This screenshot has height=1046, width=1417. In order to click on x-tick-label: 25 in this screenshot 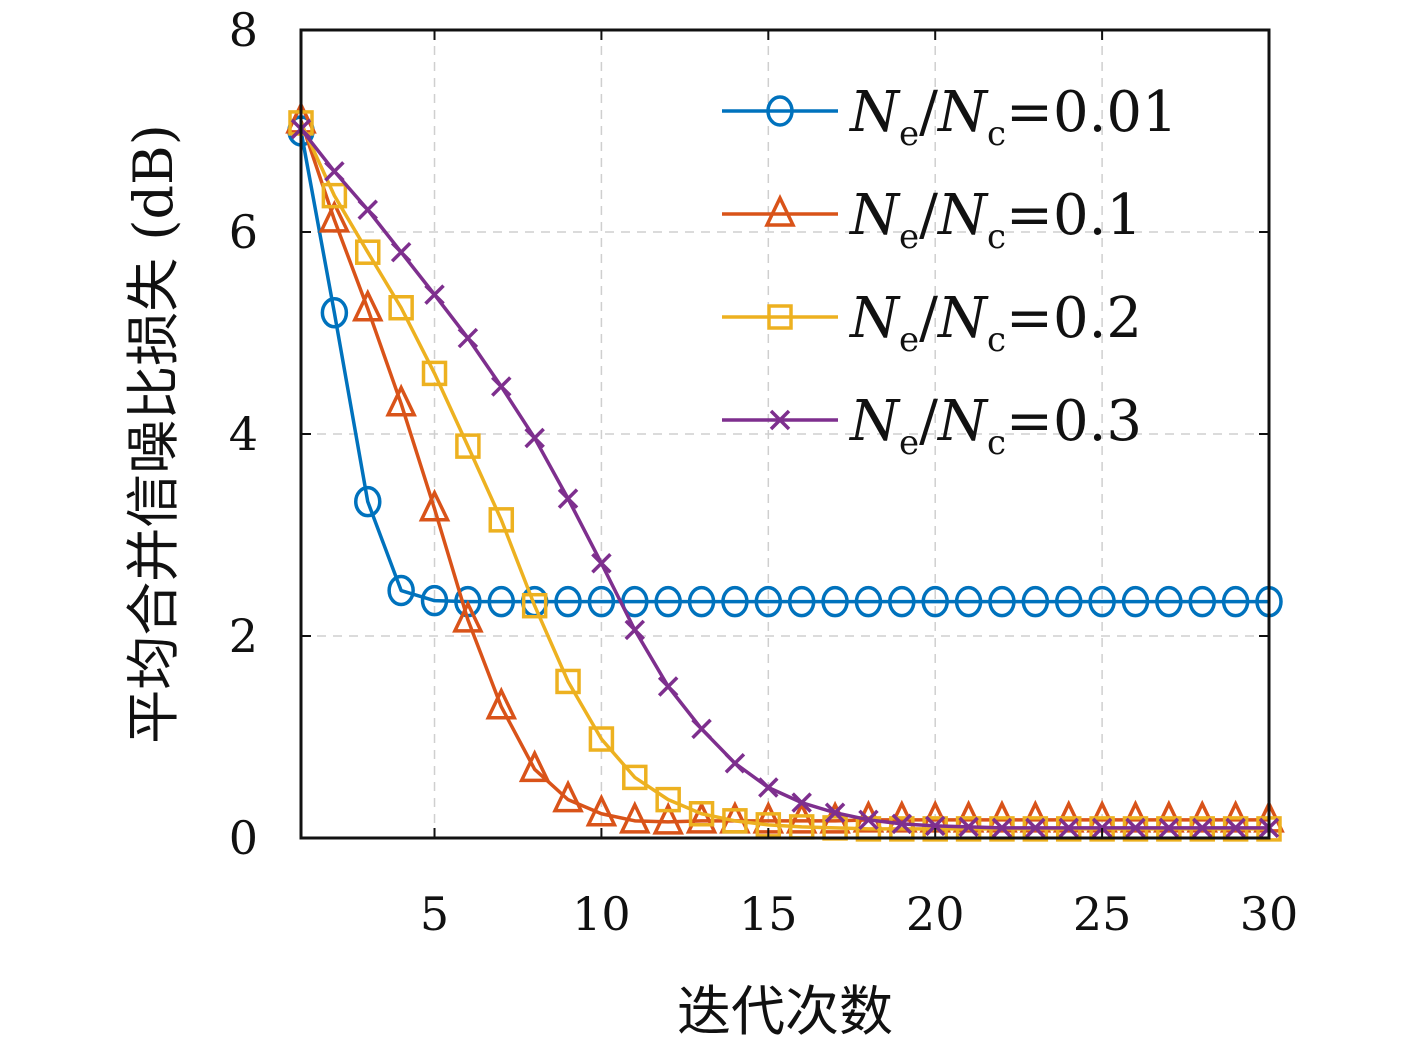, I will do `click(1102, 914)`.